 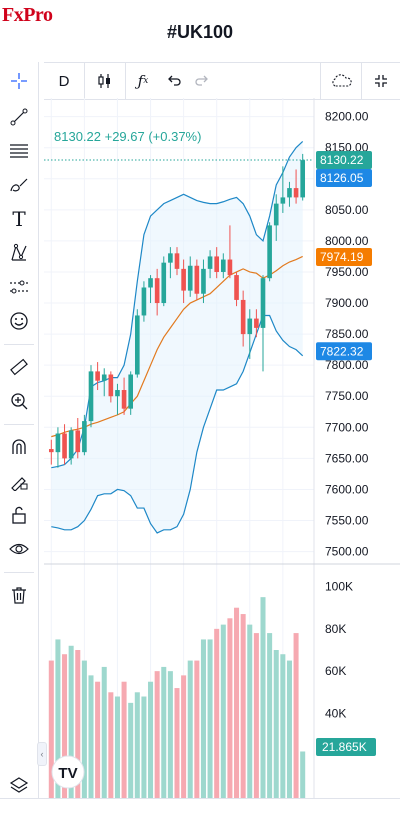 What do you see at coordinates (19, 515) in the screenshot?
I see `unlock-icon` at bounding box center [19, 515].